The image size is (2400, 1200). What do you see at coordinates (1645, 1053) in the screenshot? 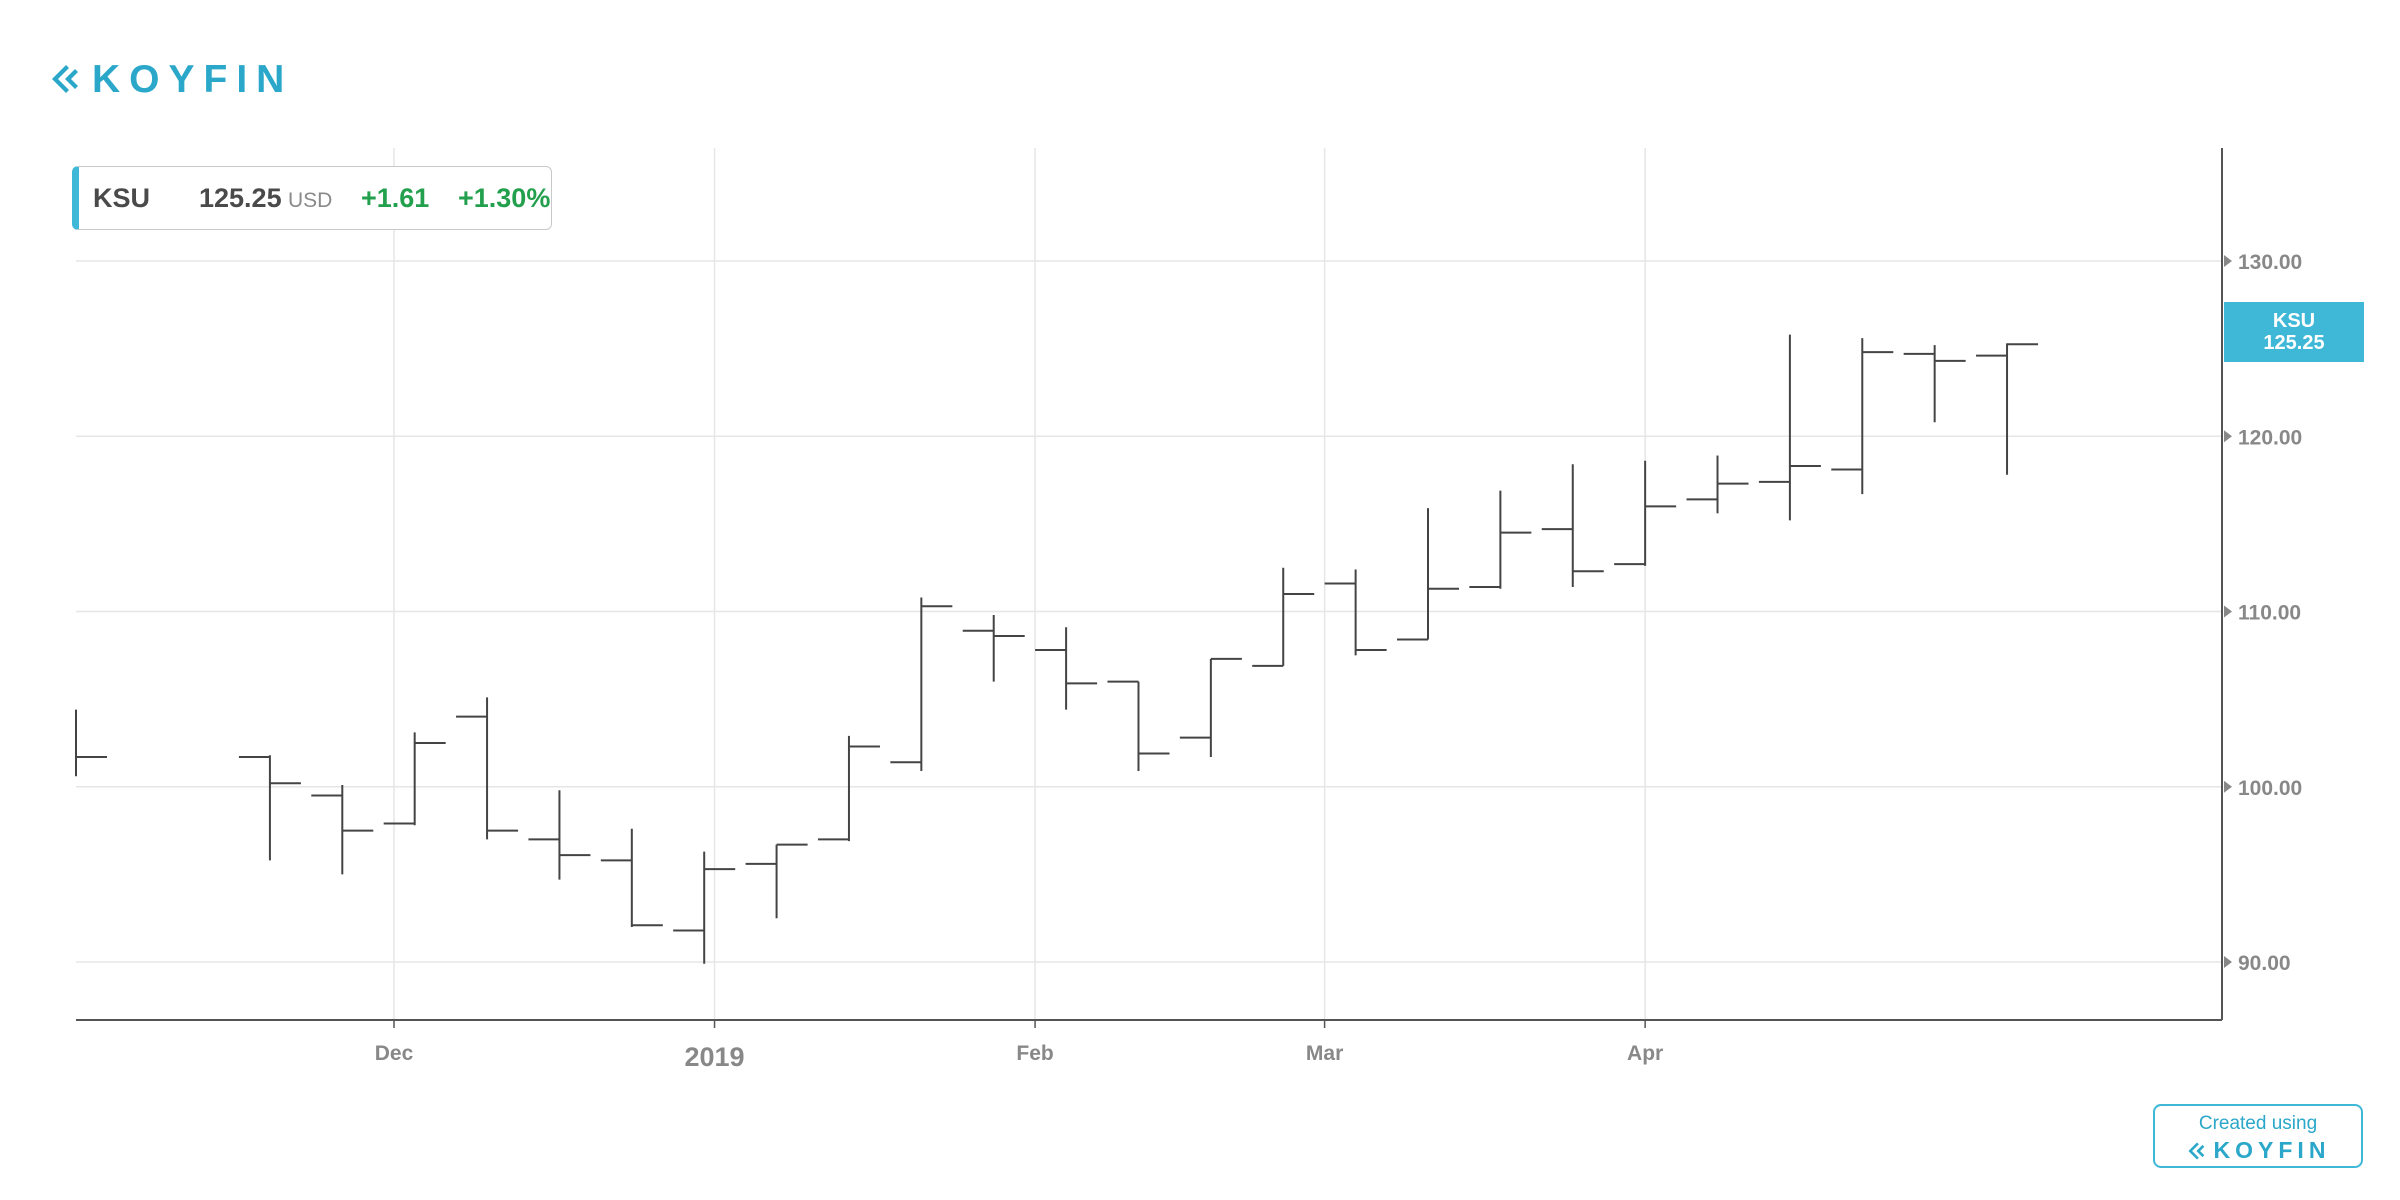
I see `x-tick-label: Apr` at bounding box center [1645, 1053].